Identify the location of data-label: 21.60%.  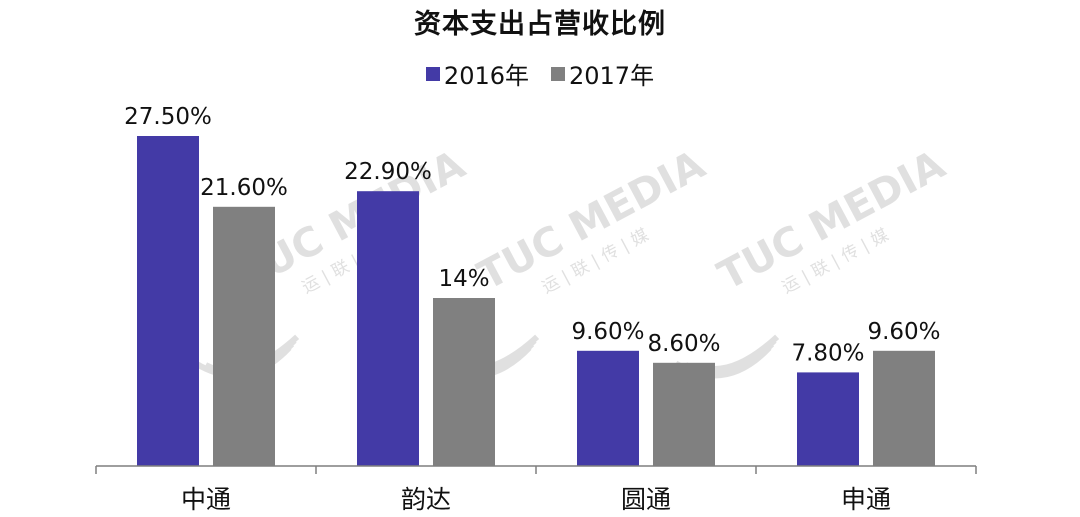
(244, 188).